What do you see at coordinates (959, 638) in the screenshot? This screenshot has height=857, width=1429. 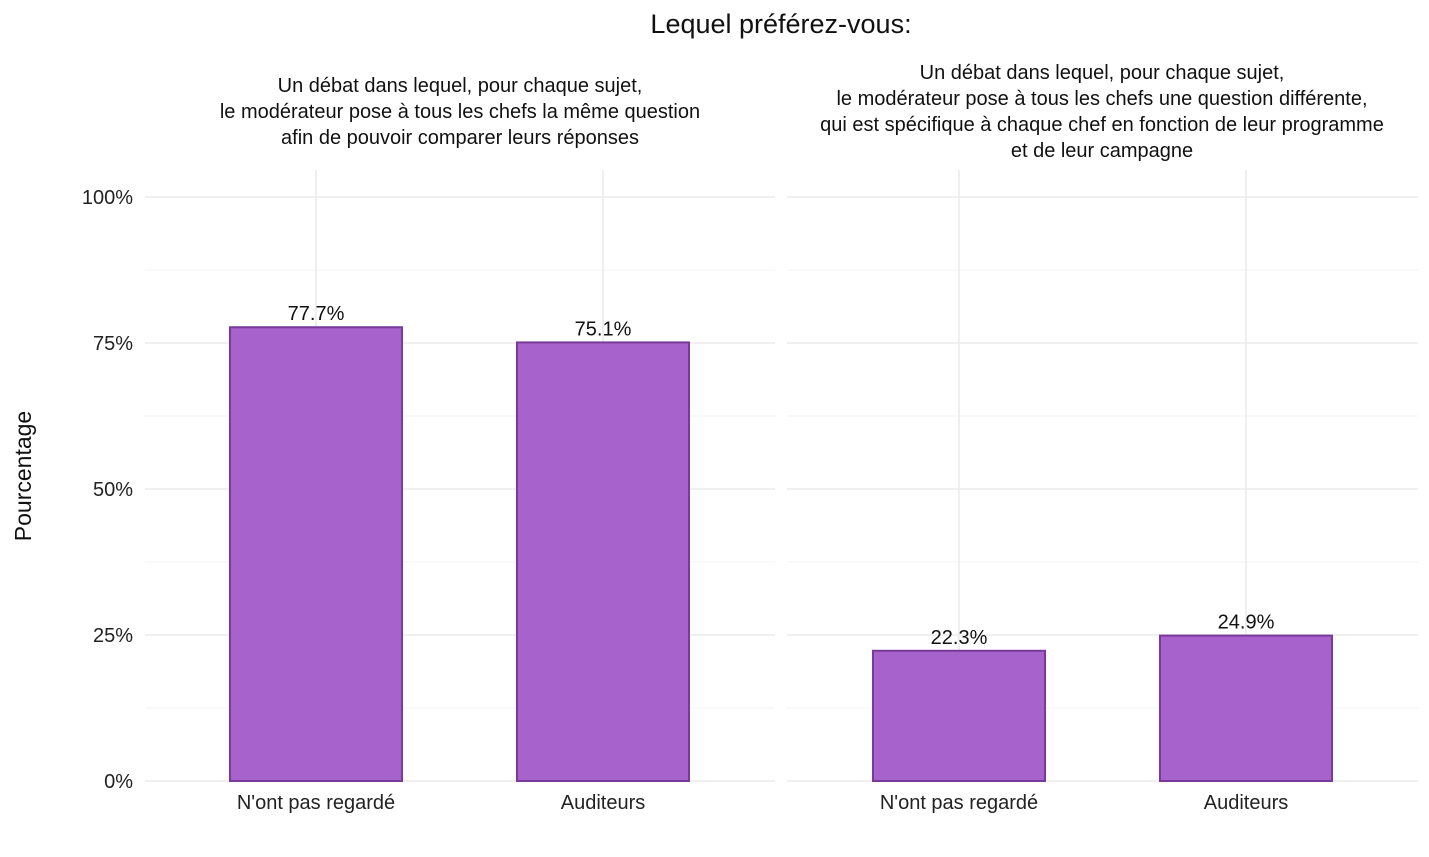 I see `data-label: 22.3%` at bounding box center [959, 638].